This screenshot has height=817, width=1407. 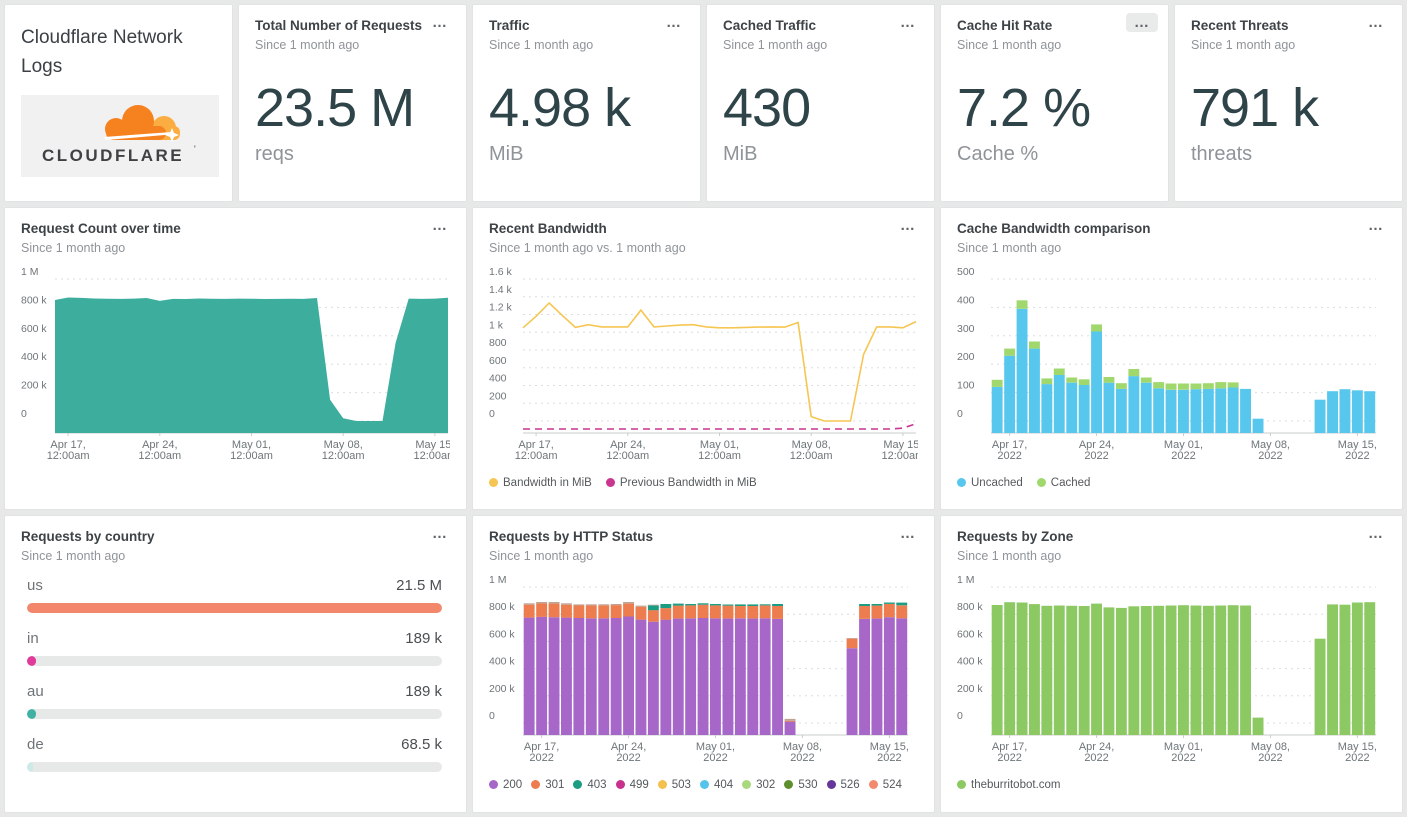 I want to click on legend-item: Bandwidth in MiB, so click(x=540, y=483).